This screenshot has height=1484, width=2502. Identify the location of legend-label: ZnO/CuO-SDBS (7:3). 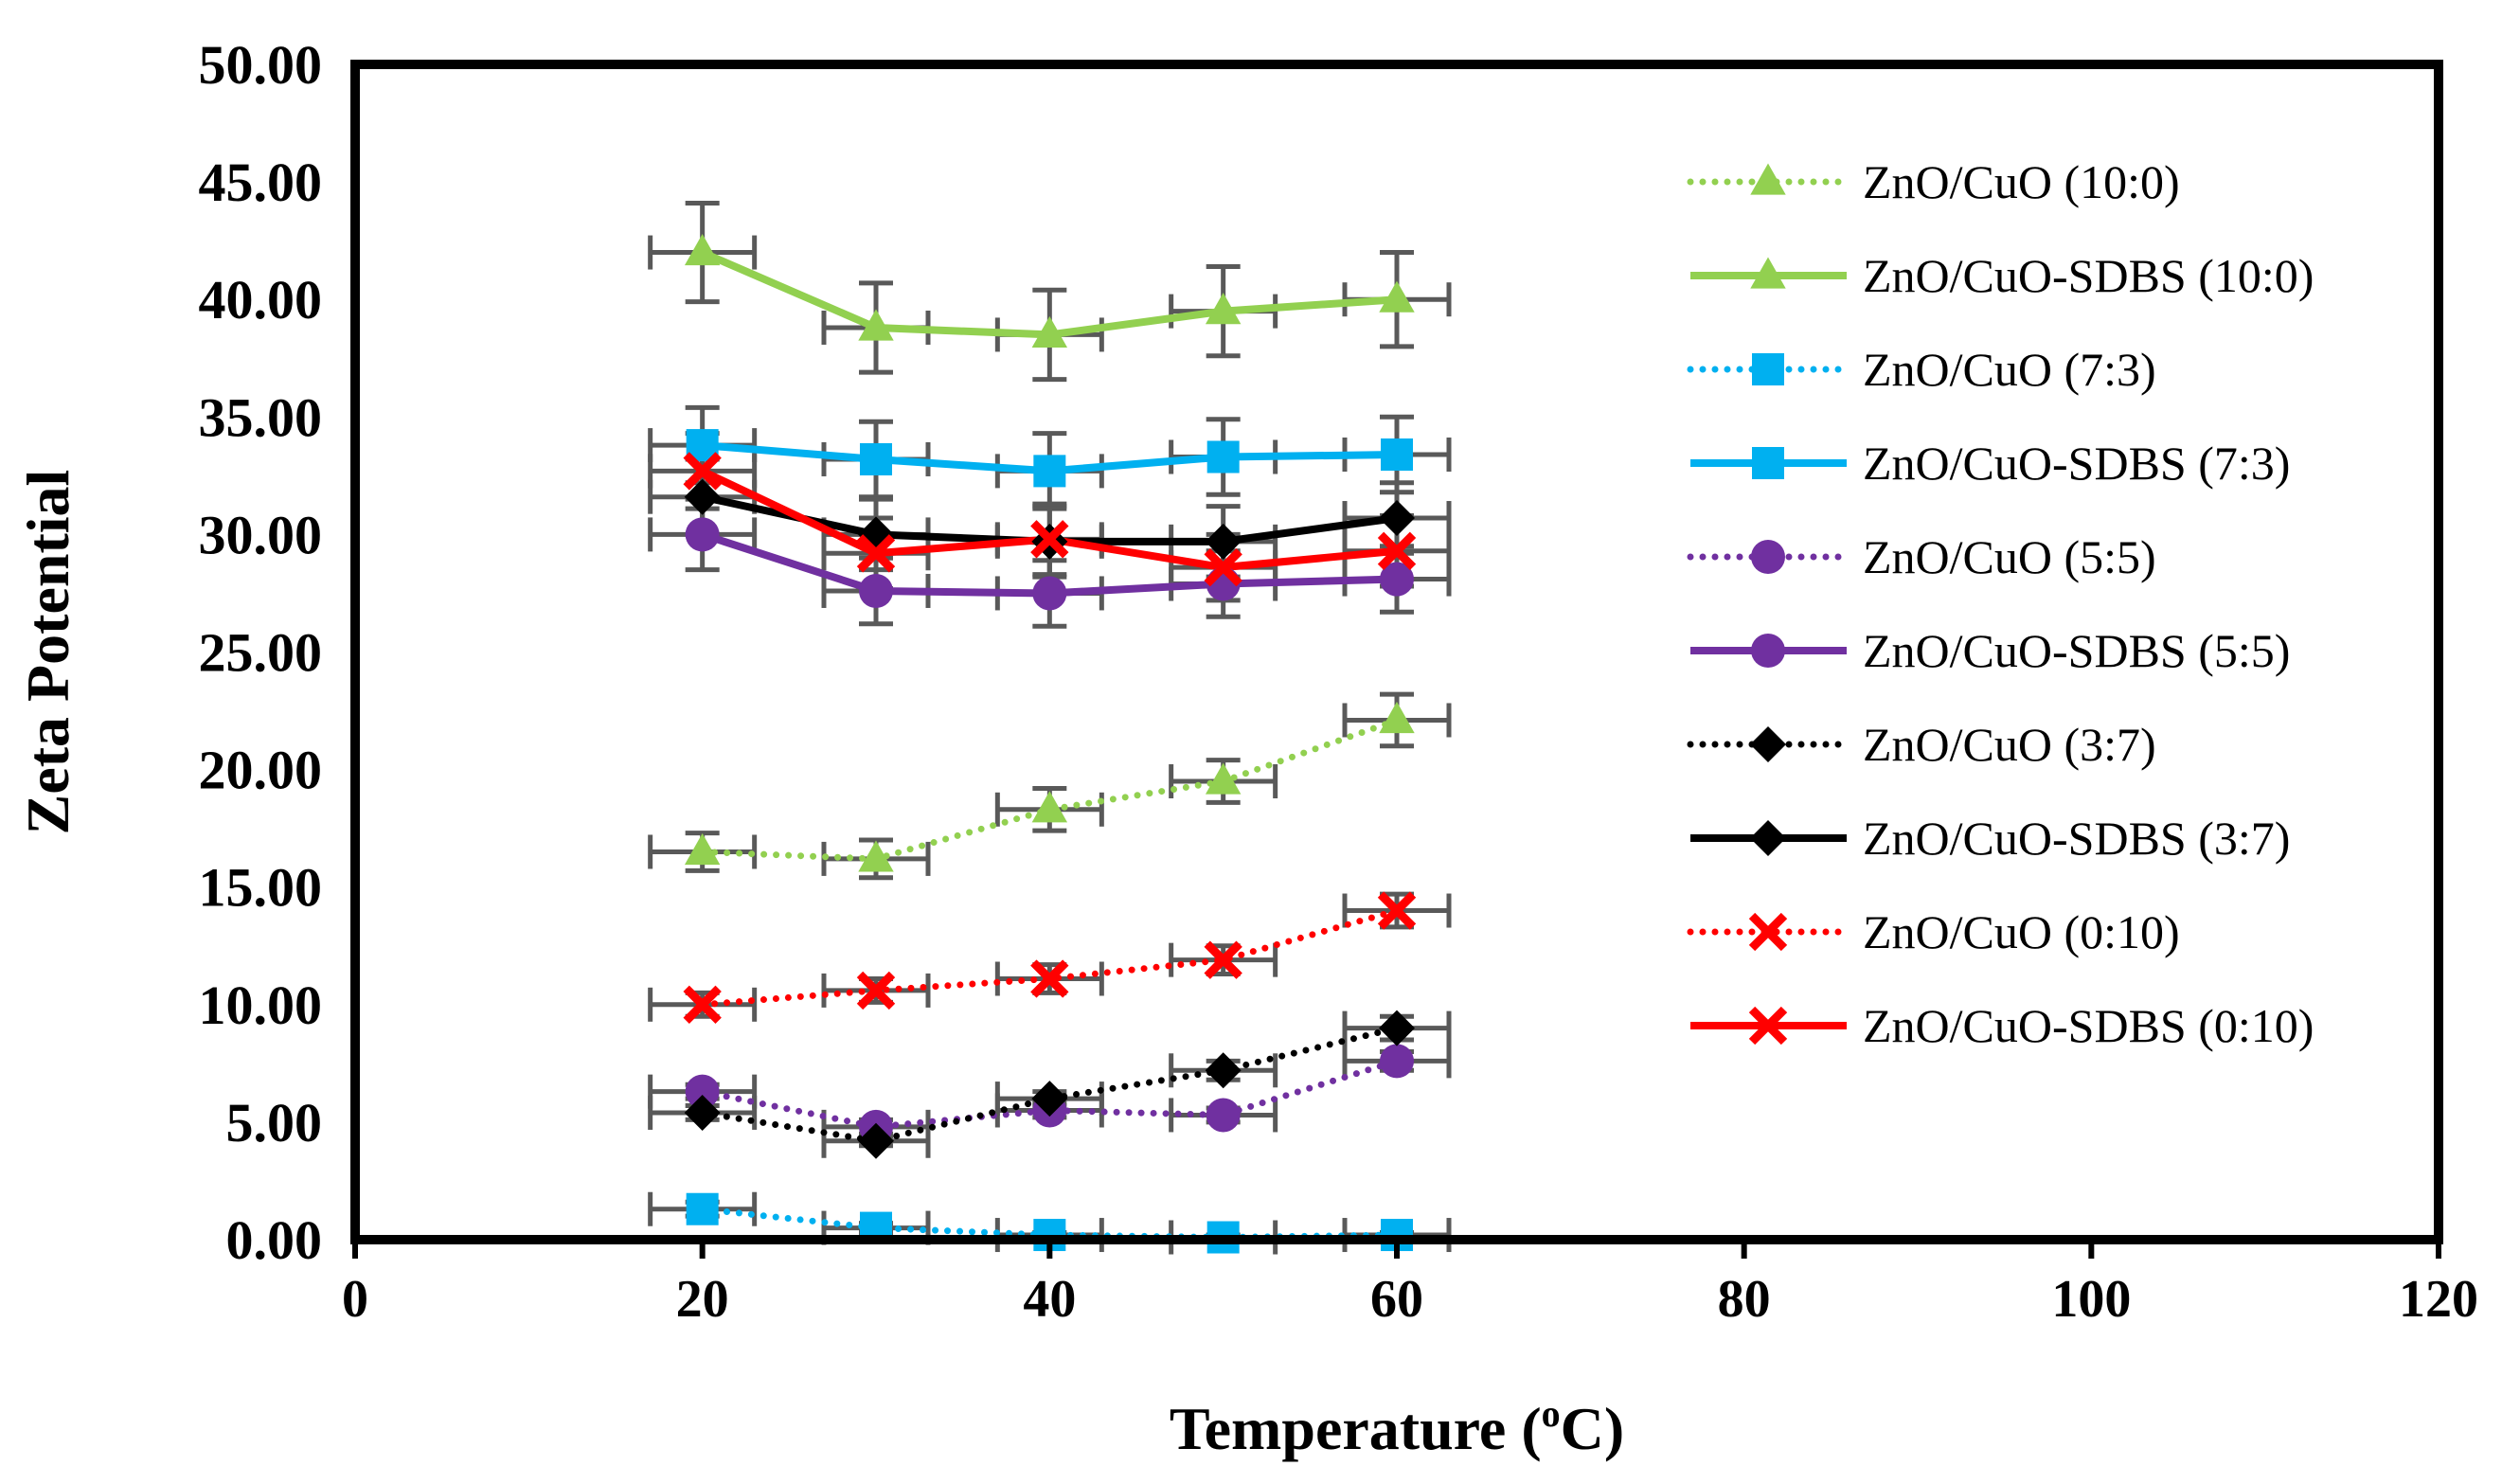
(2076, 463).